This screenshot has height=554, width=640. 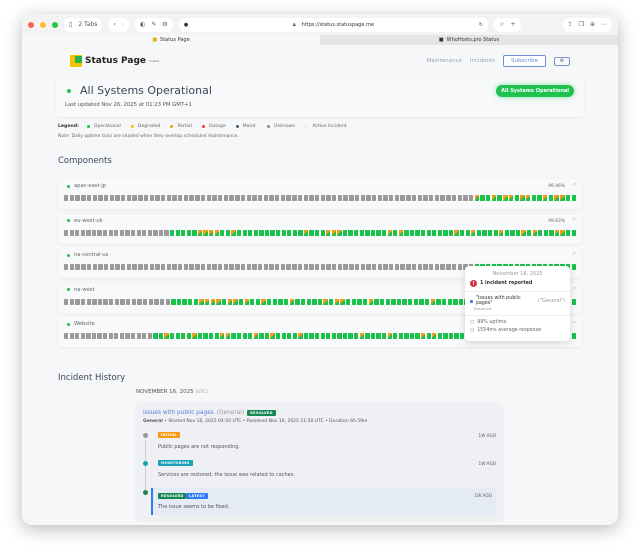 What do you see at coordinates (502, 24) in the screenshot?
I see `star-icon: ☆` at bounding box center [502, 24].